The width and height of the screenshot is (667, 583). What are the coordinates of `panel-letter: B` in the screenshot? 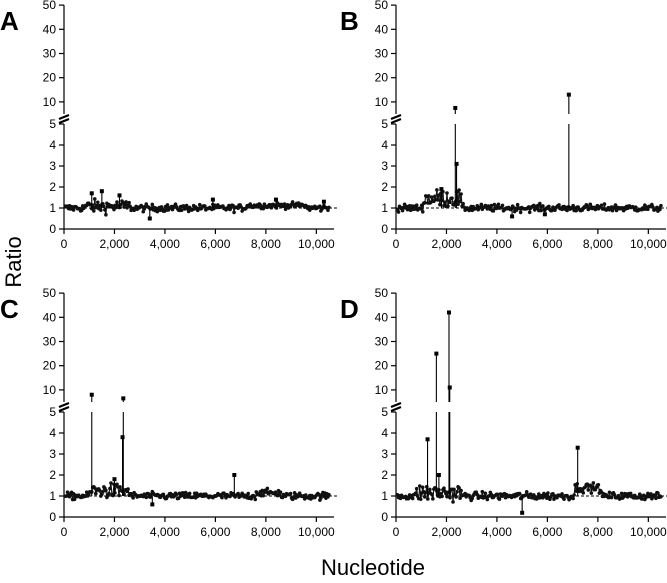 It's located at (349, 21).